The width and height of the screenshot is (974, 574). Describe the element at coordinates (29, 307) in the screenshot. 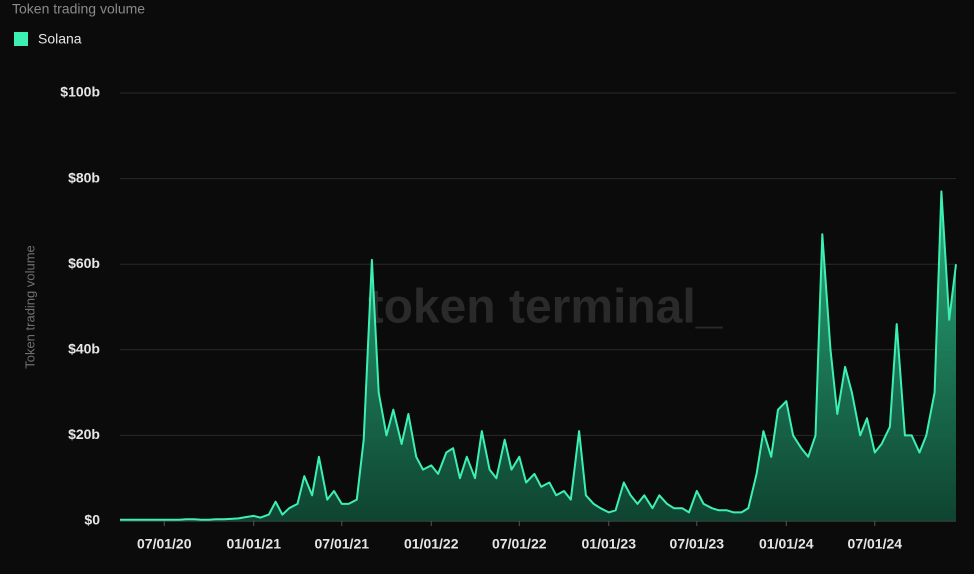

I see `y-axis-label: Token trading volume` at that location.